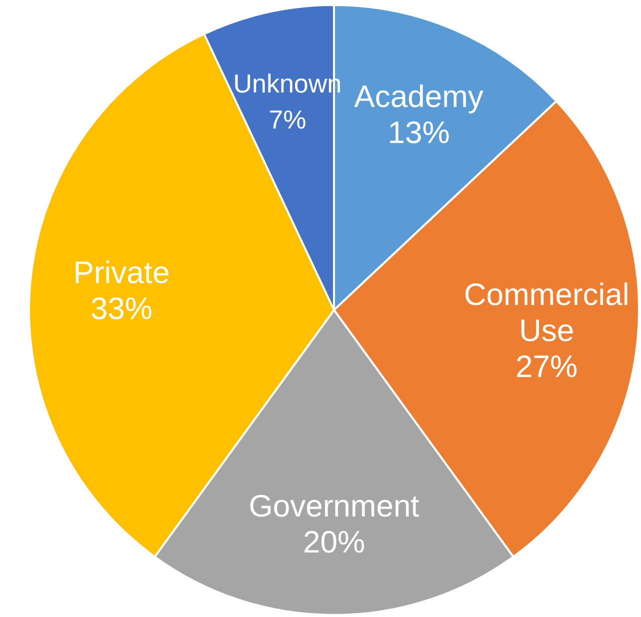  What do you see at coordinates (419, 96) in the screenshot?
I see `slice-label: Academy` at bounding box center [419, 96].